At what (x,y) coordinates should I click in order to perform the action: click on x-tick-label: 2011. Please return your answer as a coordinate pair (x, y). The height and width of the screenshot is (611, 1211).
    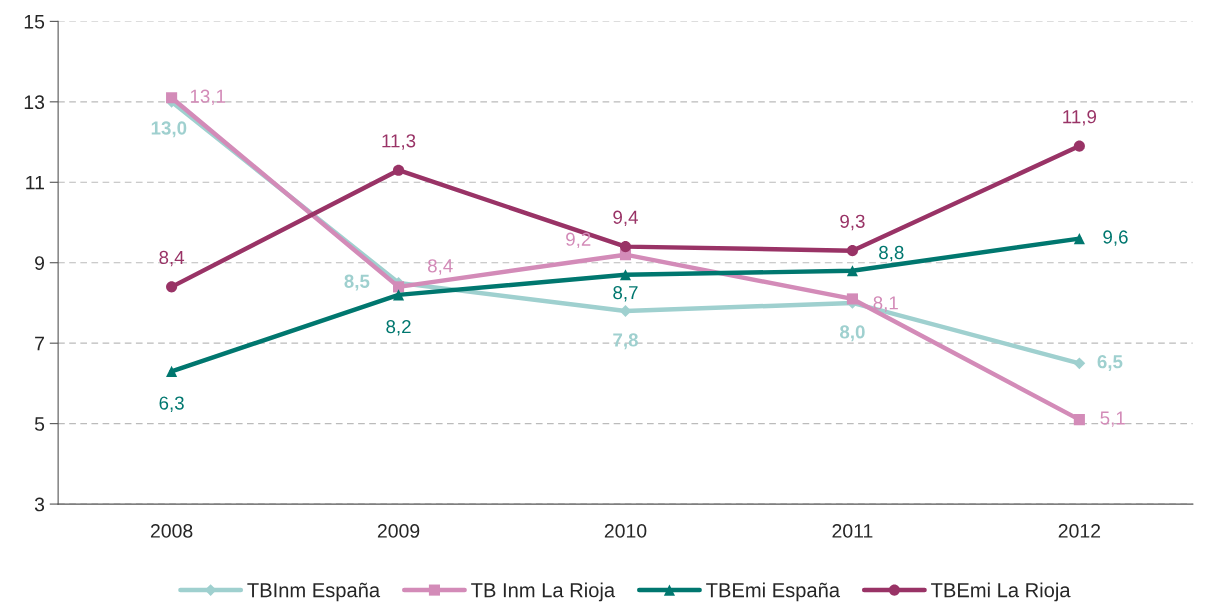
    Looking at the image, I should click on (852, 531).